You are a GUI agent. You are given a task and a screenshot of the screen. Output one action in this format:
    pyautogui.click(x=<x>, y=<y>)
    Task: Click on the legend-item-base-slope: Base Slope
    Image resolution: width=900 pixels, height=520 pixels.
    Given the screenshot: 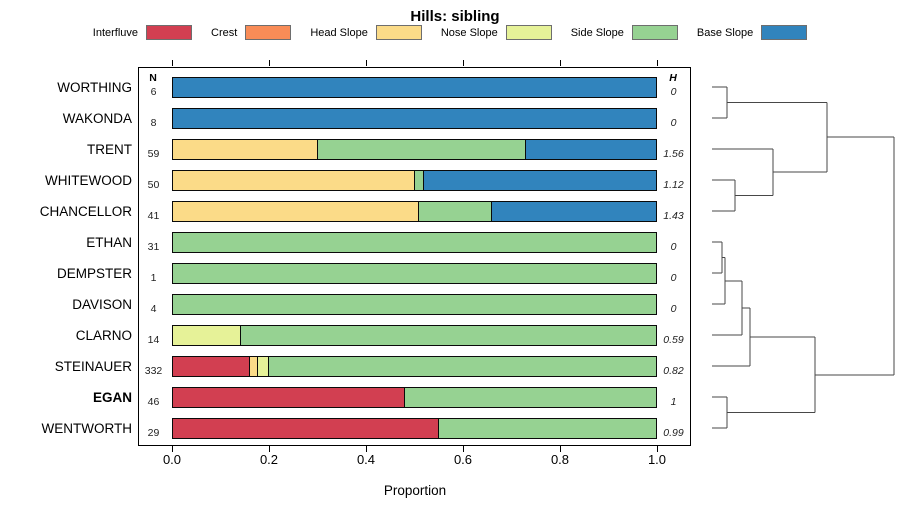 What is the action you would take?
    pyautogui.click(x=752, y=32)
    